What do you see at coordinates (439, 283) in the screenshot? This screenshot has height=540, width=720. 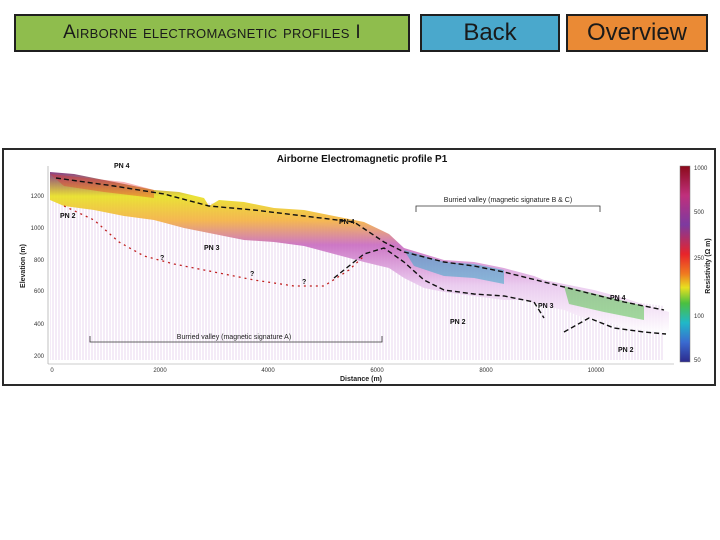 I see `boundary-pn3` at bounding box center [439, 283].